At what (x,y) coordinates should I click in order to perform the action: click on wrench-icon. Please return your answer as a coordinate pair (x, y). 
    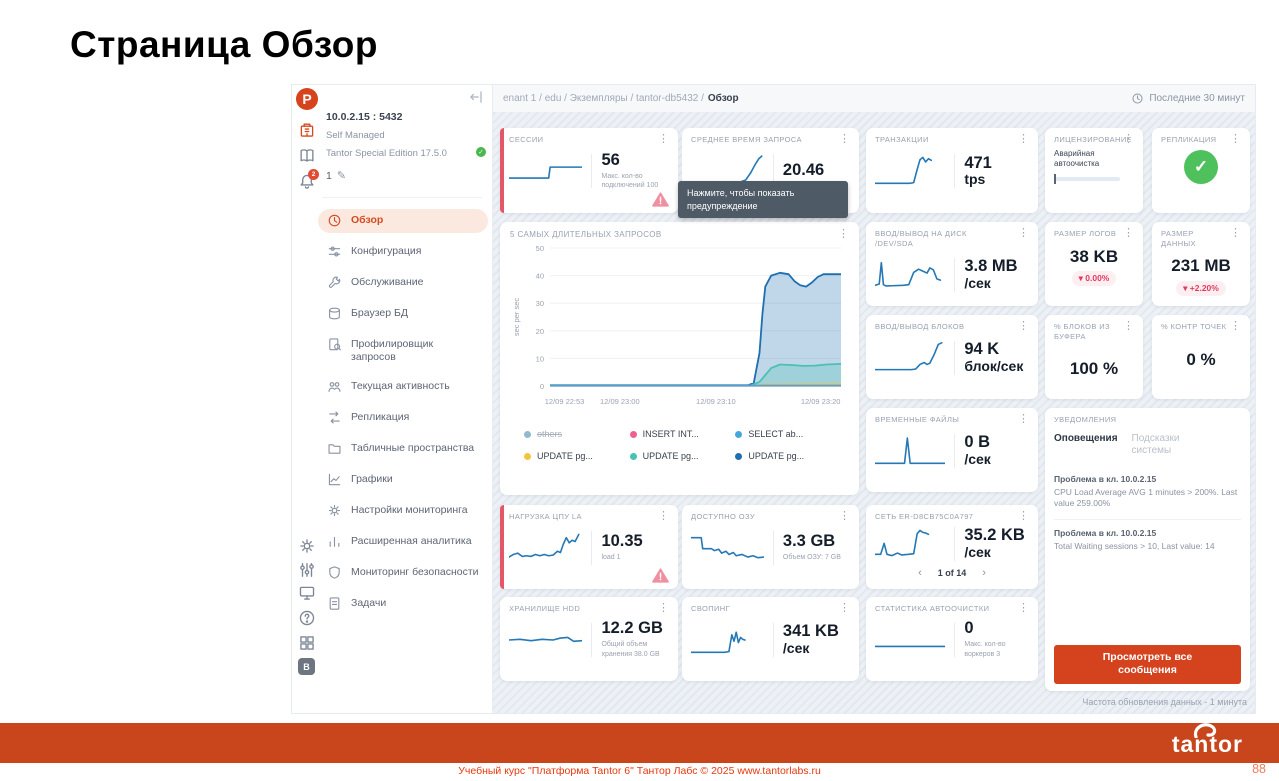
    Looking at the image, I should click on (334, 282).